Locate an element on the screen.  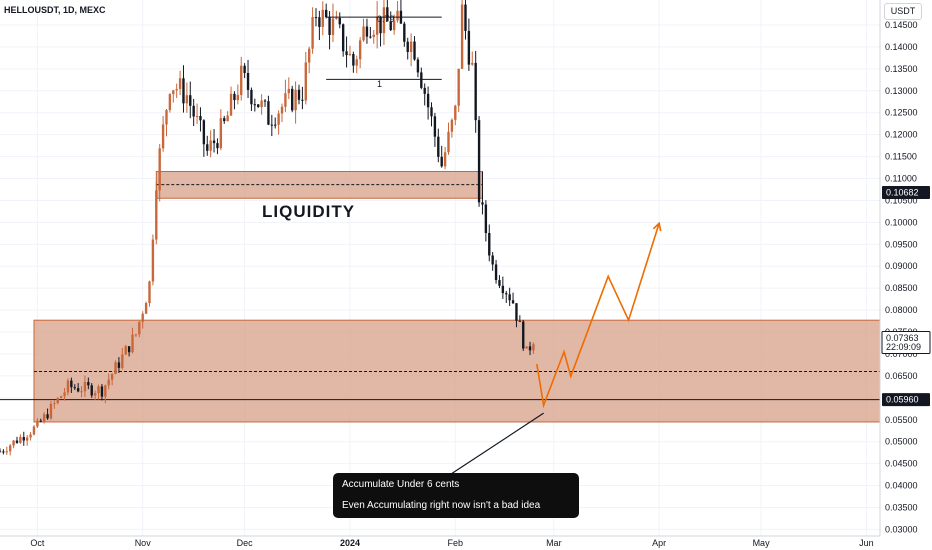
time-tick-label: Nov is located at coordinates (143, 543).